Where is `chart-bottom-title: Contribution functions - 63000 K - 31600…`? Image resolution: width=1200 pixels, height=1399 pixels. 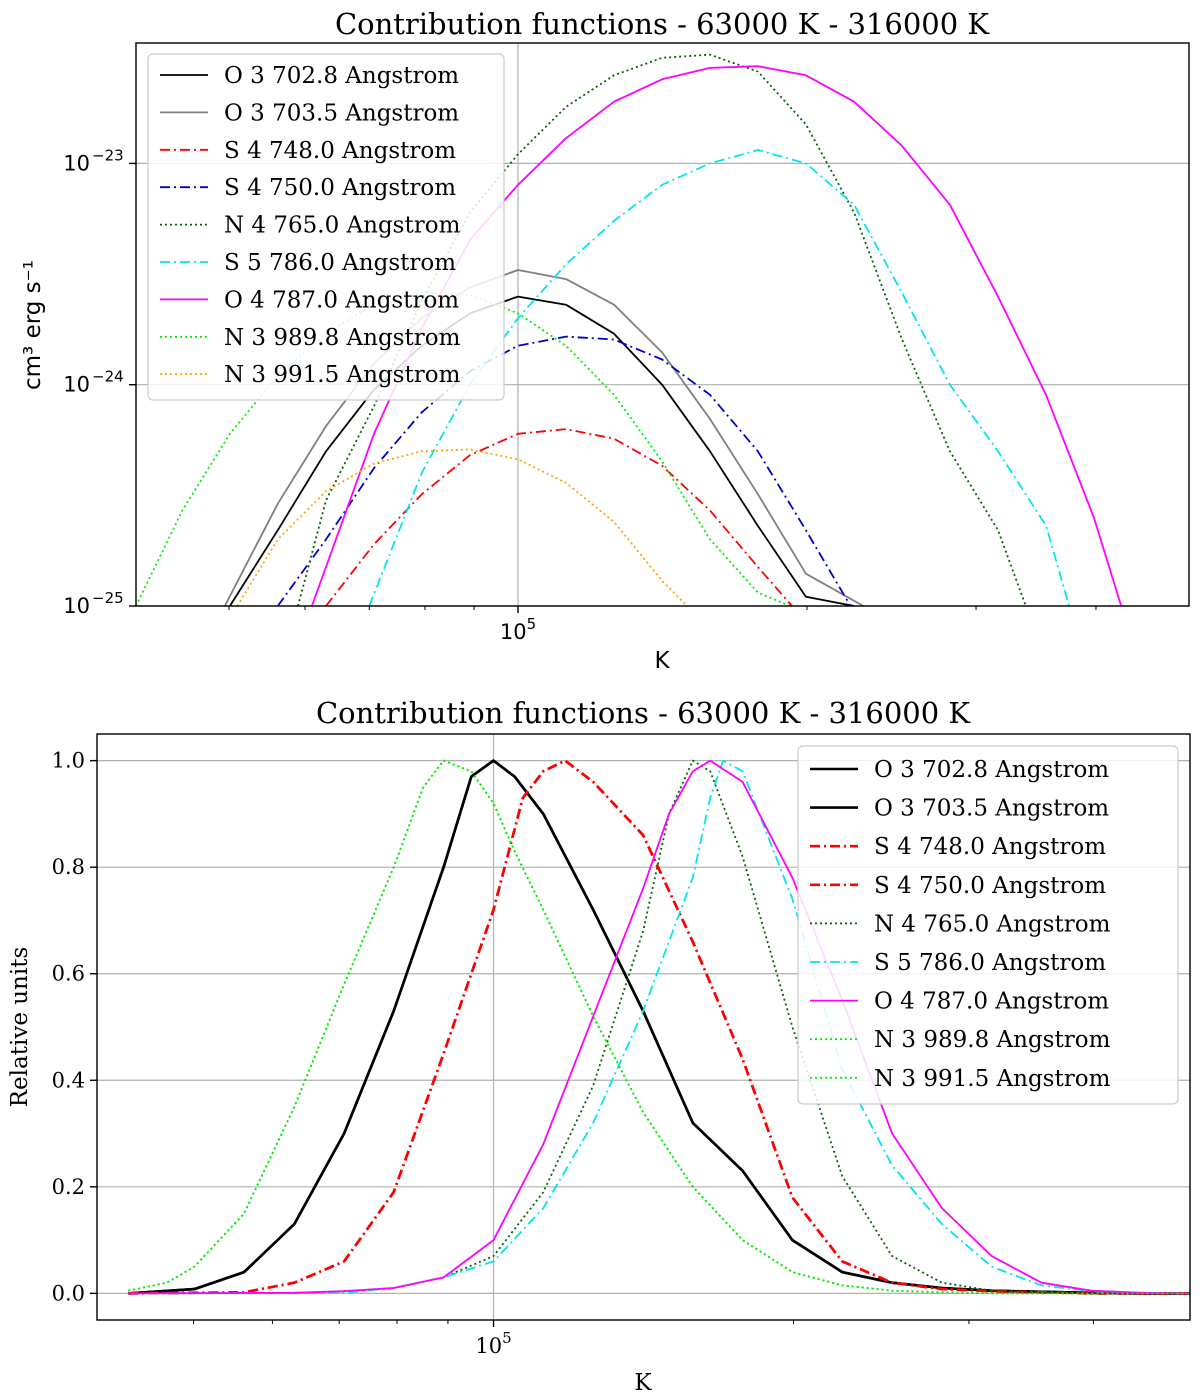
chart-bottom-title: Contribution functions - 63000 K - 31600… is located at coordinates (643, 713).